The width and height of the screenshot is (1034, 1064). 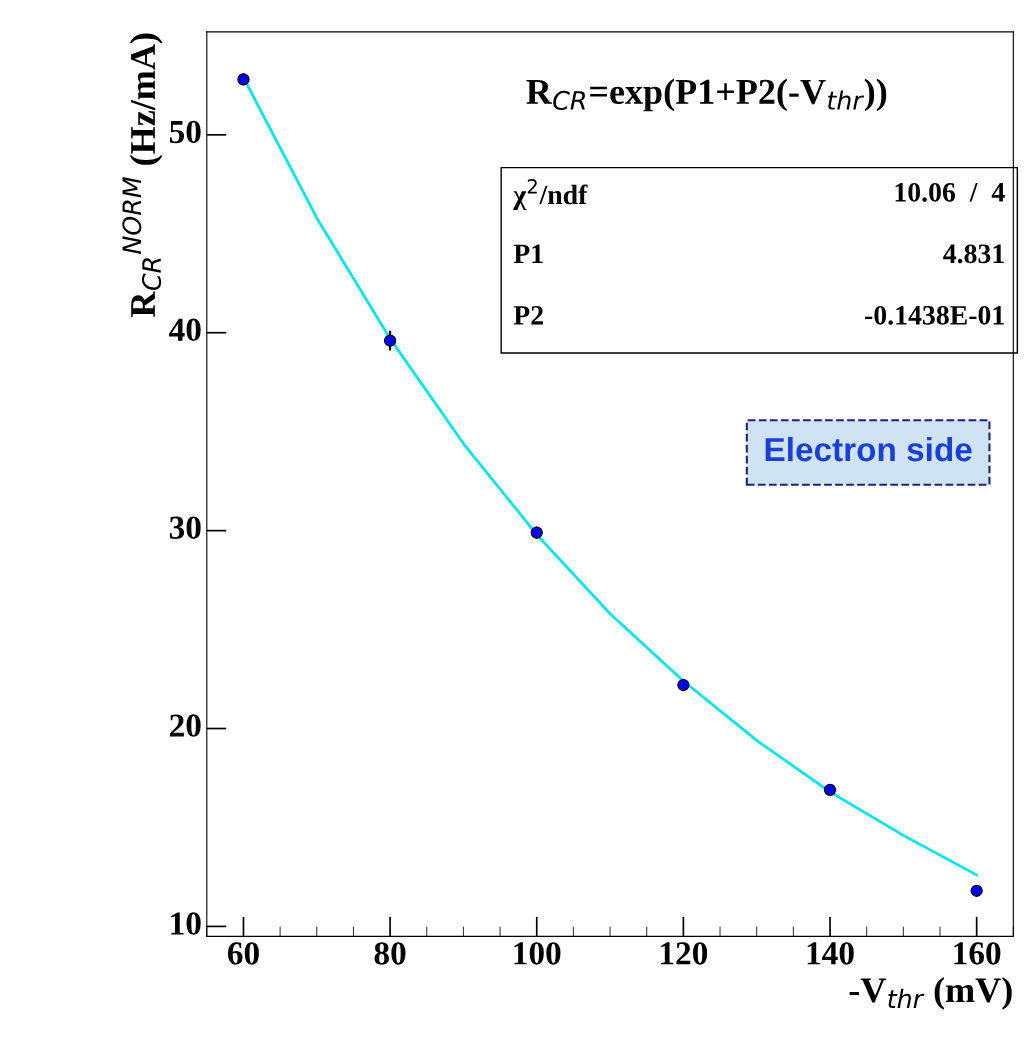 I want to click on y-tick-label: 20, so click(x=185, y=725).